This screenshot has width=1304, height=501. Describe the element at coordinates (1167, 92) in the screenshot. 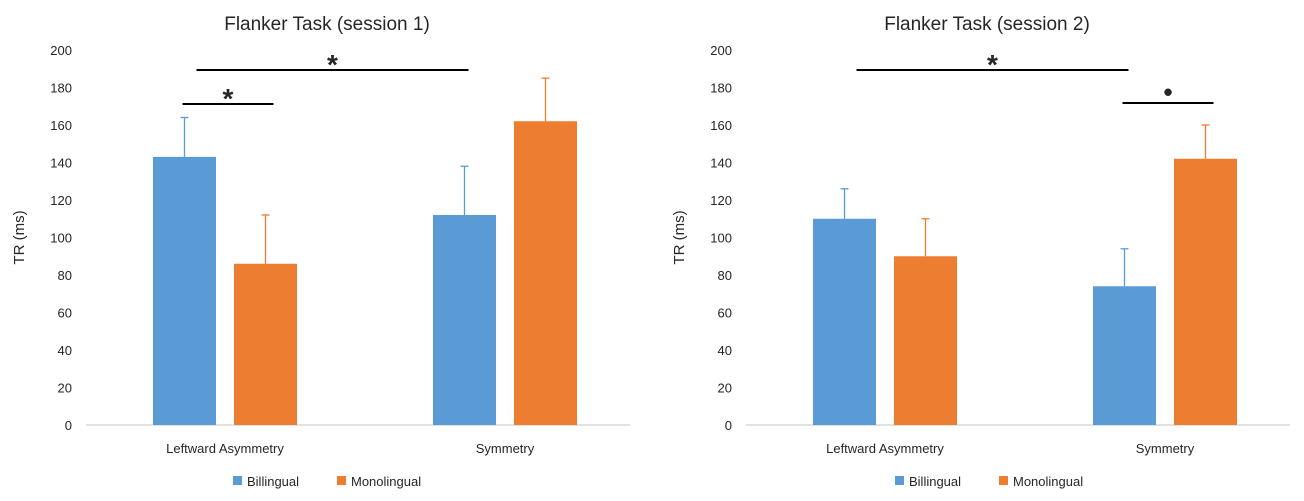

I see `significance-marker: •` at that location.